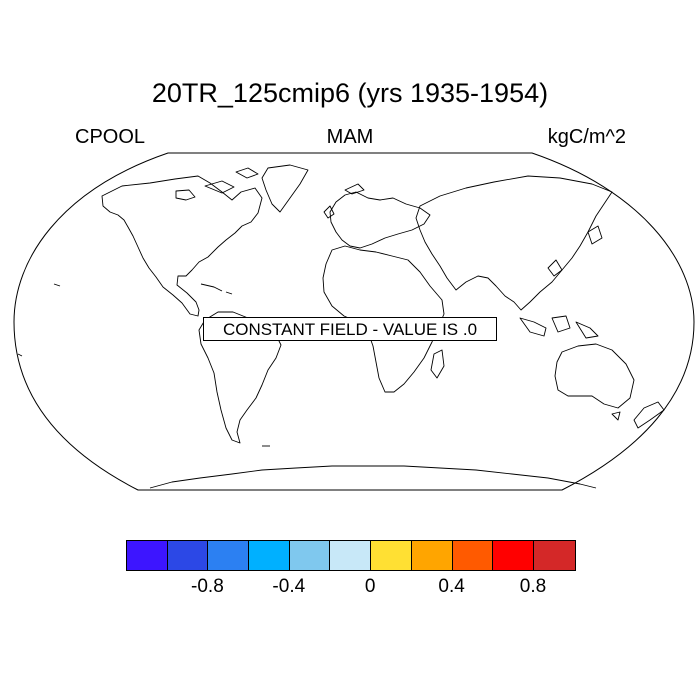  I want to click on madagascar-coast, so click(437, 364).